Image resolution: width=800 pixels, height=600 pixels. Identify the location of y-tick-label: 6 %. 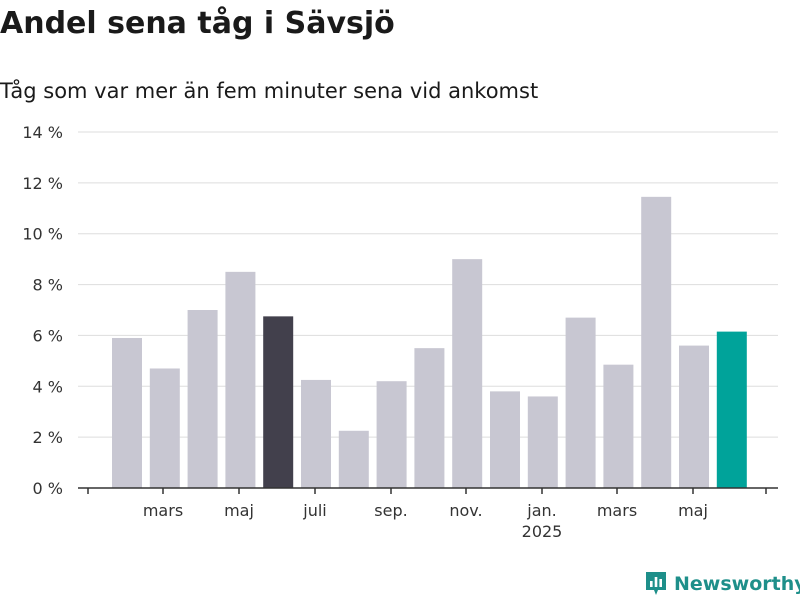
(48, 335).